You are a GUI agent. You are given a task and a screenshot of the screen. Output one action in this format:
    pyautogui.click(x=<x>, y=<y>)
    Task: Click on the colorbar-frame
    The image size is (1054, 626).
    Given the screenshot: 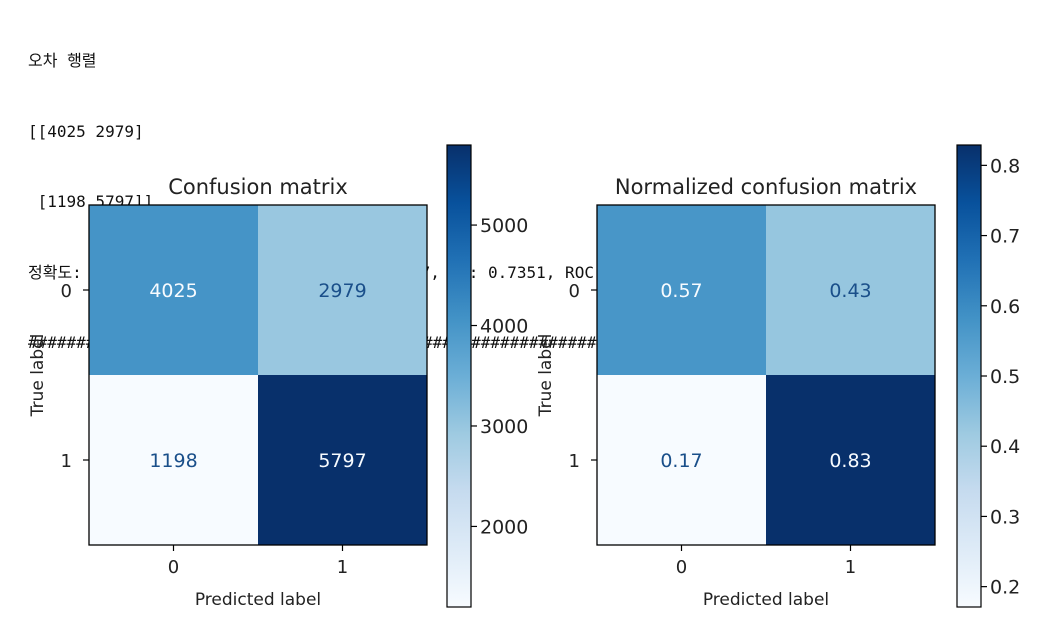 What is the action you would take?
    pyautogui.click(x=459, y=376)
    